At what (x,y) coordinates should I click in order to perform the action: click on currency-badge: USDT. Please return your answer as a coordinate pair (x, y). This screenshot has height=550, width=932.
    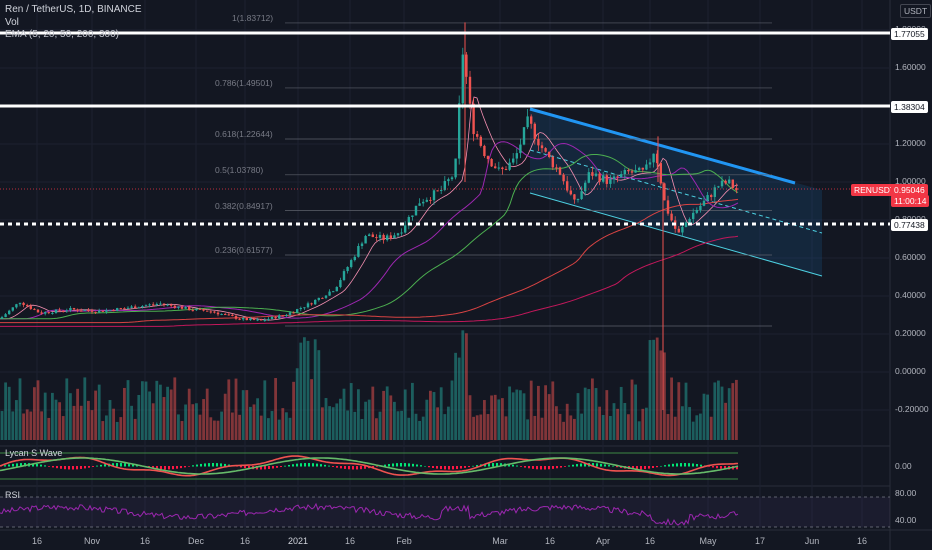
    Looking at the image, I should click on (916, 11).